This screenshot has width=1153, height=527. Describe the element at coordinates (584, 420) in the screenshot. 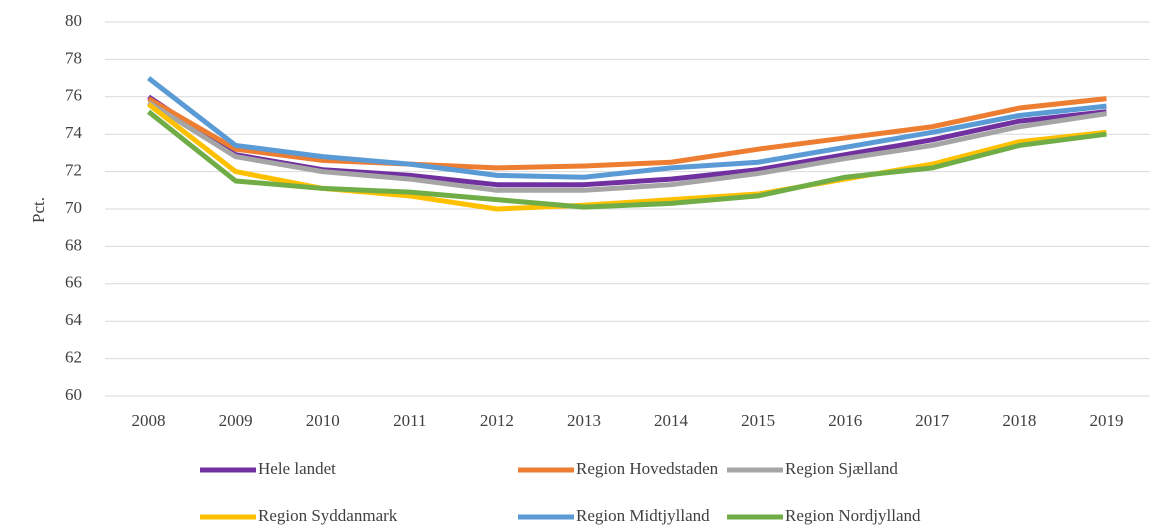

I see `x-tick-label: 2013` at that location.